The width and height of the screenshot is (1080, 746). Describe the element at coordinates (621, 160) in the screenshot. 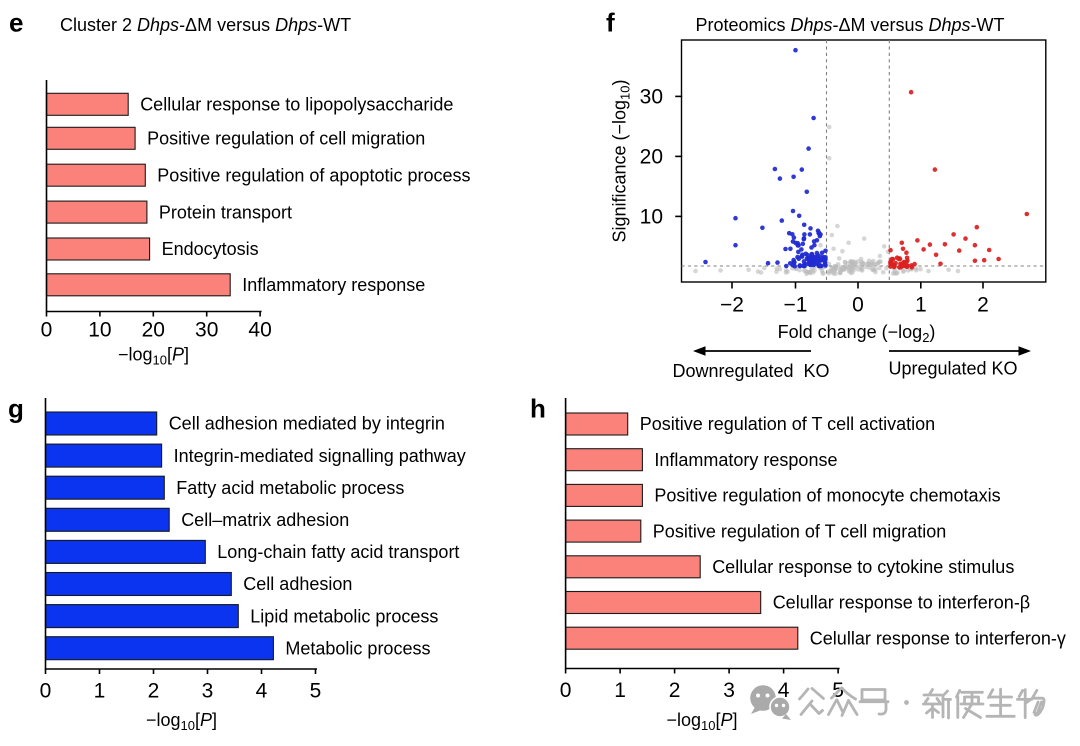

I see `svg-text: Significance (−log10)` at that location.